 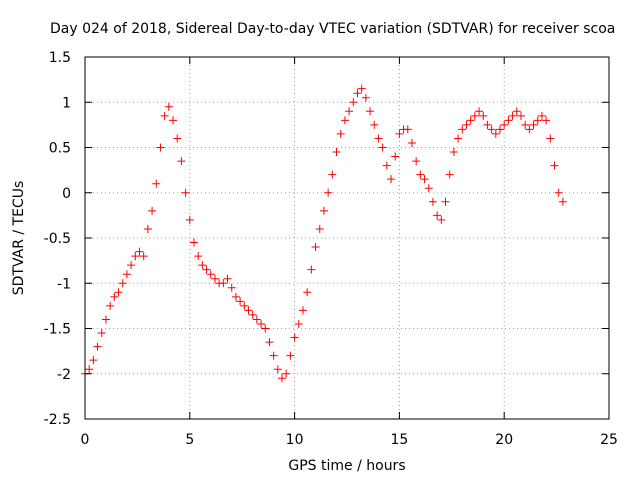 I want to click on x-tick-label: 10, so click(x=295, y=440).